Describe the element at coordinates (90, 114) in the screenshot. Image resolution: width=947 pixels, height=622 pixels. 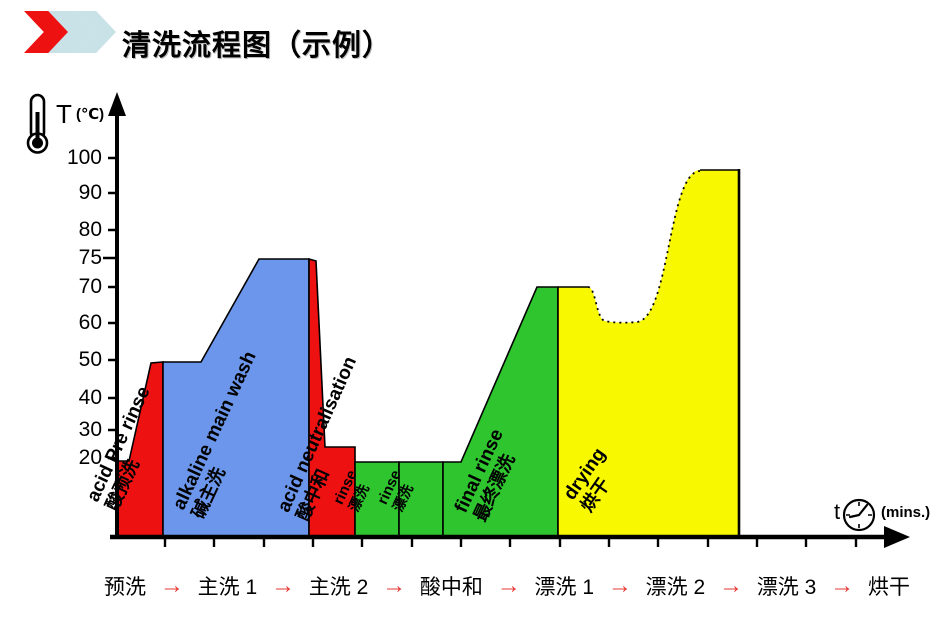
I see `y-axis-unit: (℃)` at that location.